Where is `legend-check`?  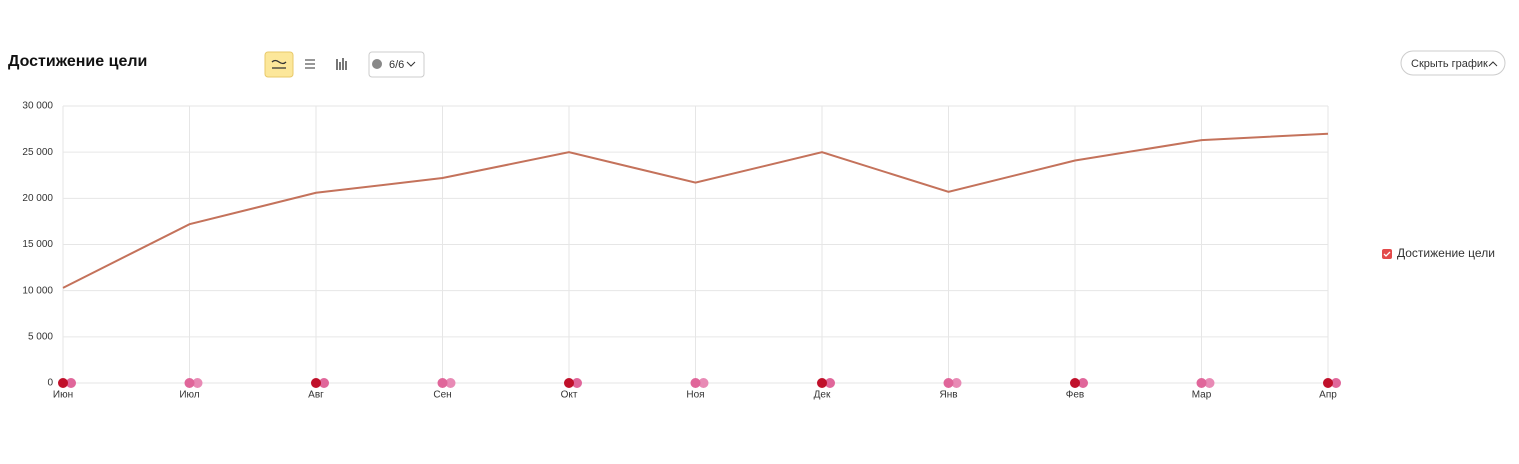
legend-check is located at coordinates (1387, 254).